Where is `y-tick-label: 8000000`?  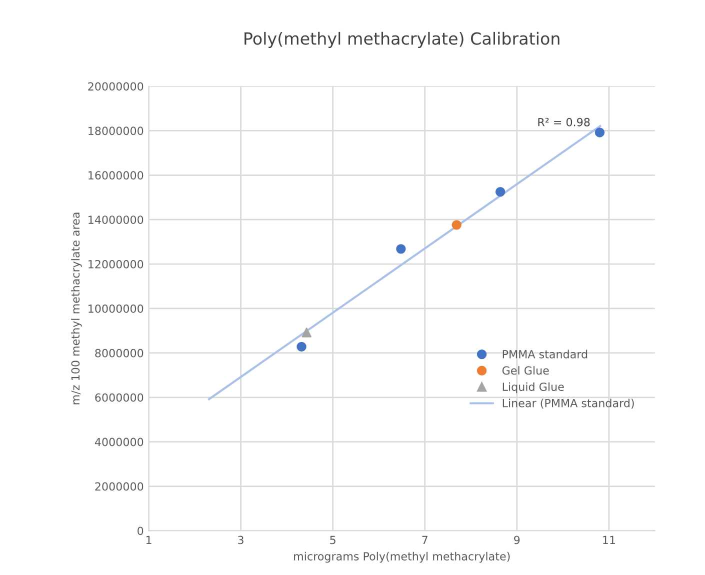 y-tick-label: 8000000 is located at coordinates (119, 353).